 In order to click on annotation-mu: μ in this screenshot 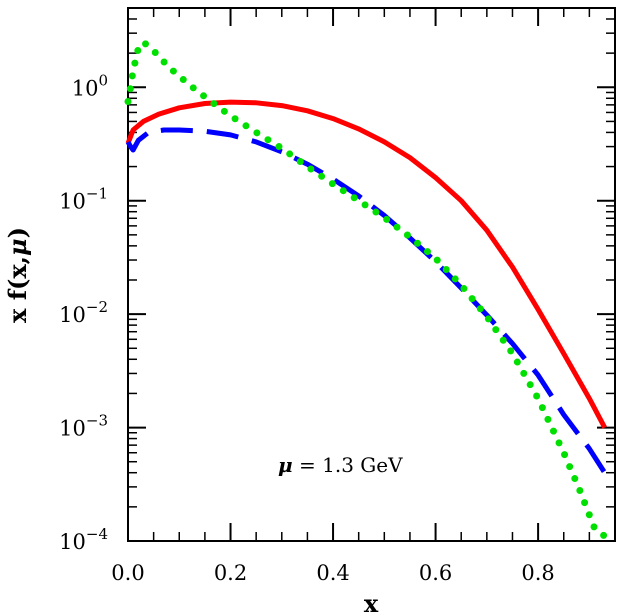, I will do `click(285, 465)`.